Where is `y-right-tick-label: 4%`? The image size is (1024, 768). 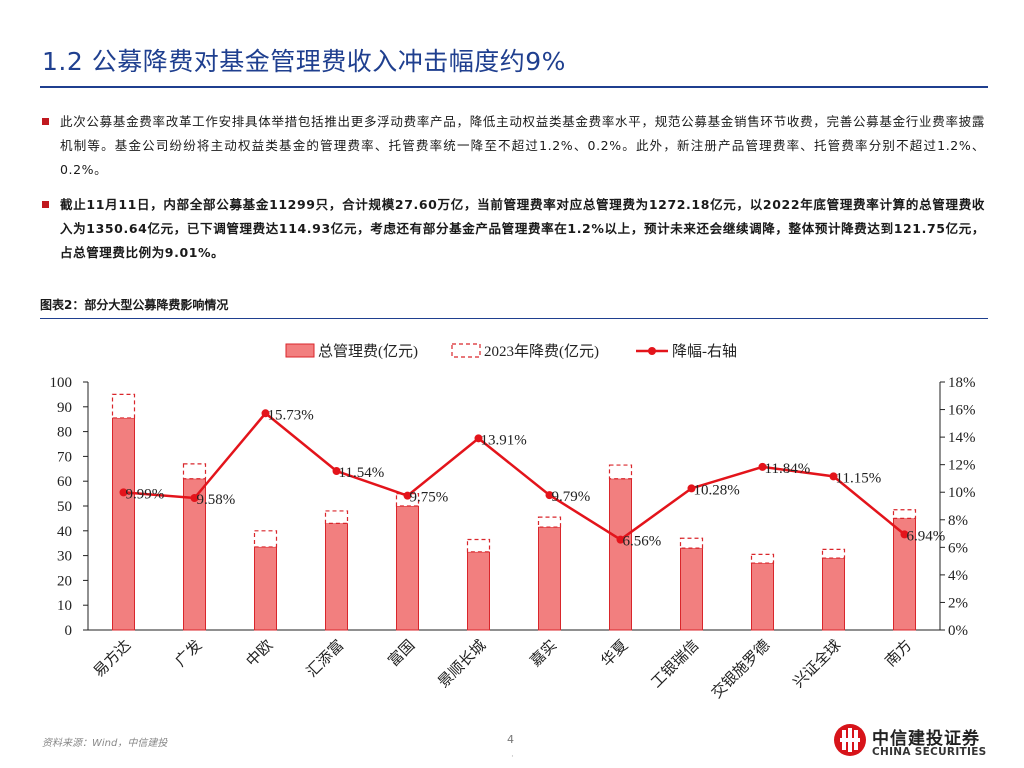
y-right-tick-label: 4% is located at coordinates (958, 576).